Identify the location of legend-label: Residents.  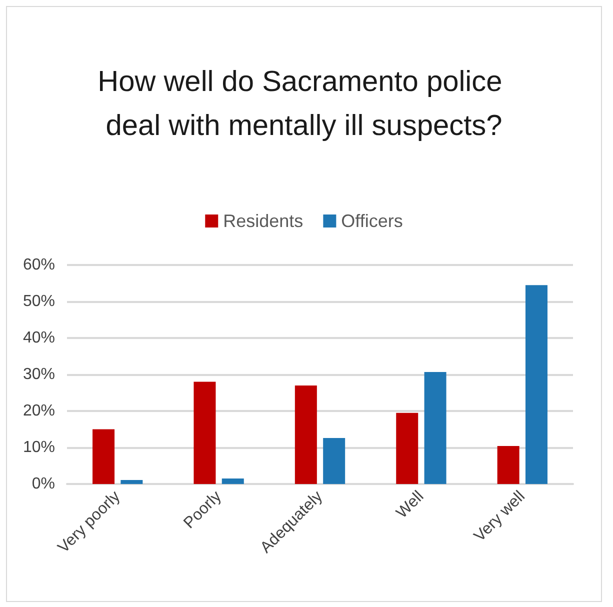
(263, 221).